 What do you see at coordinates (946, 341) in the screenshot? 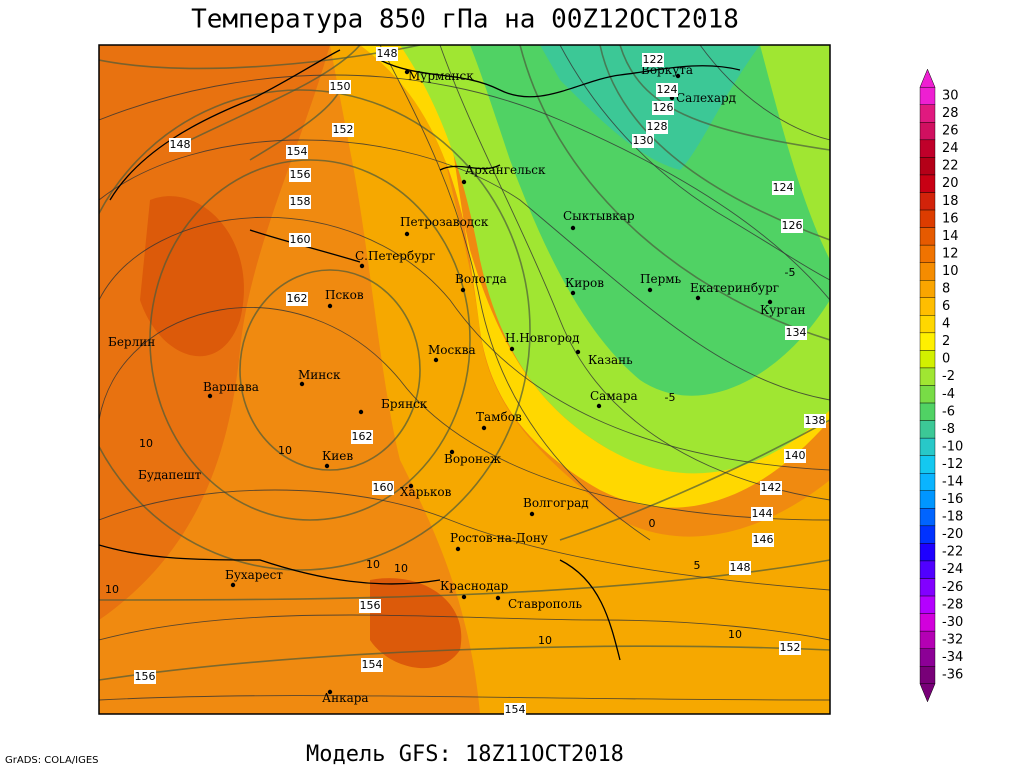
I see `colorbar-tick-label: 2` at bounding box center [946, 341].